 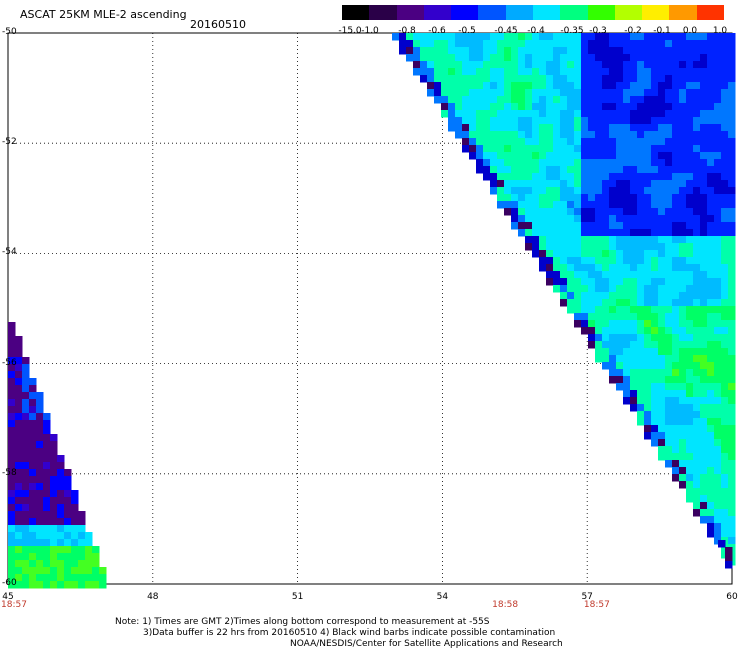 I want to click on colorbar, so click(x=533, y=12).